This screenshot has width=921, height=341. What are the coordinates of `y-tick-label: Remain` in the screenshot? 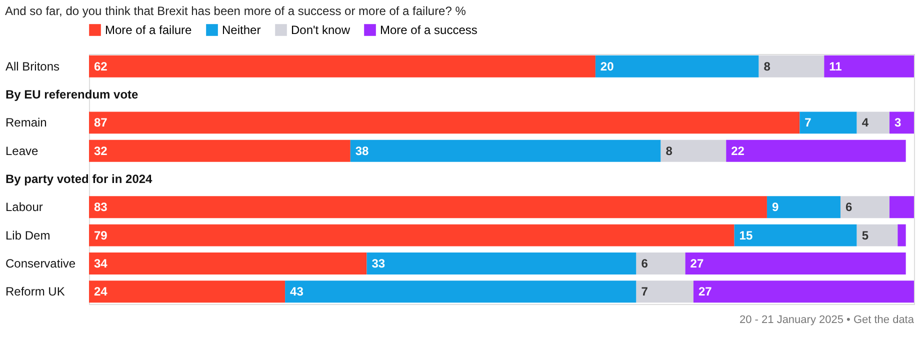 It's located at (26, 123).